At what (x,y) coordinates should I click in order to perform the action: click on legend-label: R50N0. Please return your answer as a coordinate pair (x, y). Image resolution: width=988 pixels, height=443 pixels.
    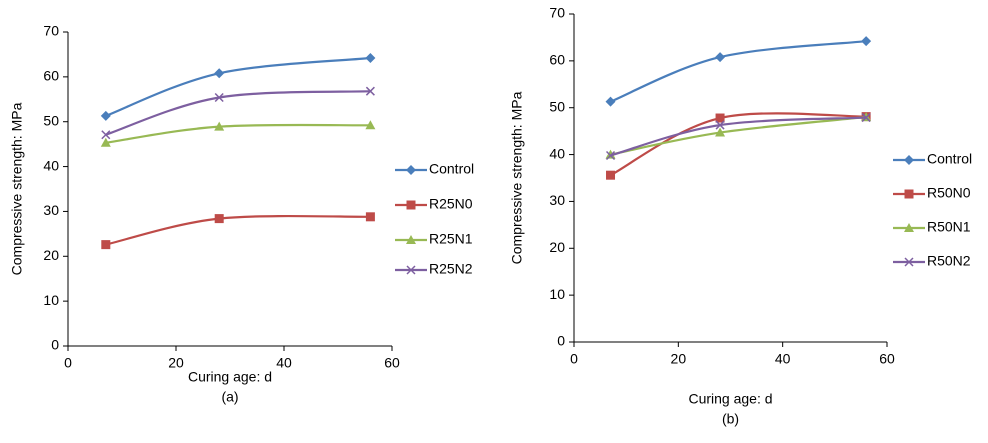
    Looking at the image, I should click on (949, 193).